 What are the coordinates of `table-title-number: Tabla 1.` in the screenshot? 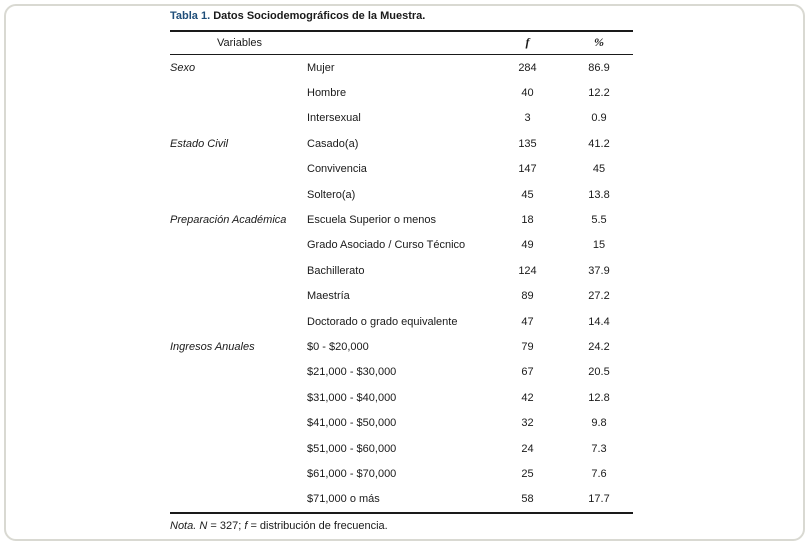 It's located at (190, 16).